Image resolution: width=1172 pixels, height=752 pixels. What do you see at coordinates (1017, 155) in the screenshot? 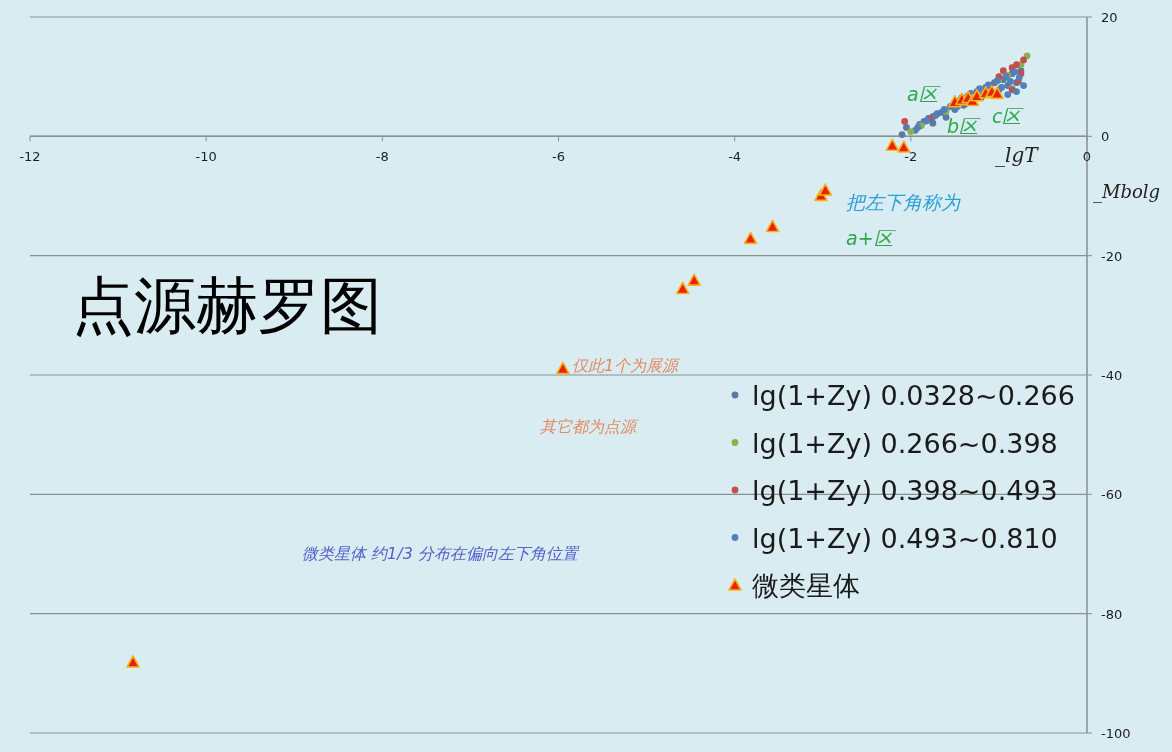
I see `x-axis-title: _lgT` at bounding box center [1017, 155].